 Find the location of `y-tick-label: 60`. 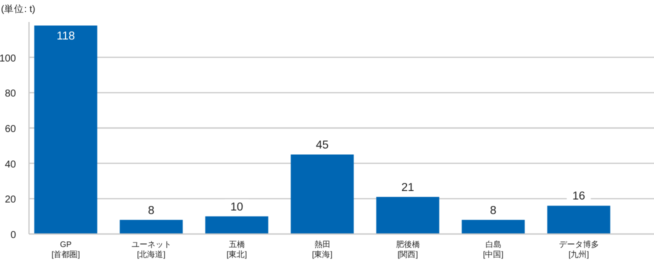

y-tick-label: 60 is located at coordinates (10, 129).